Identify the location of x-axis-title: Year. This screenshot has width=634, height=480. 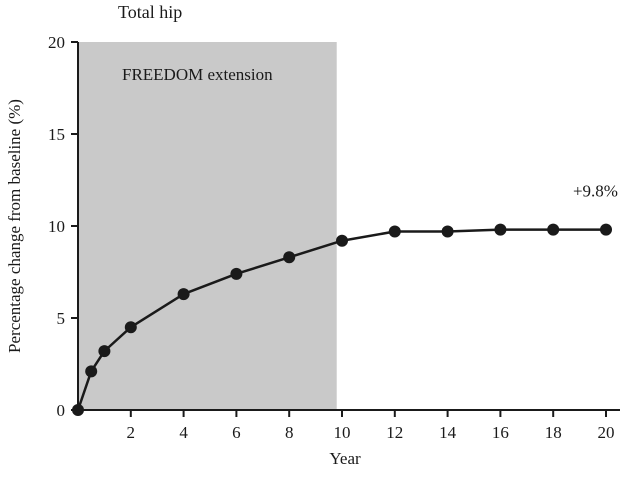
(345, 458).